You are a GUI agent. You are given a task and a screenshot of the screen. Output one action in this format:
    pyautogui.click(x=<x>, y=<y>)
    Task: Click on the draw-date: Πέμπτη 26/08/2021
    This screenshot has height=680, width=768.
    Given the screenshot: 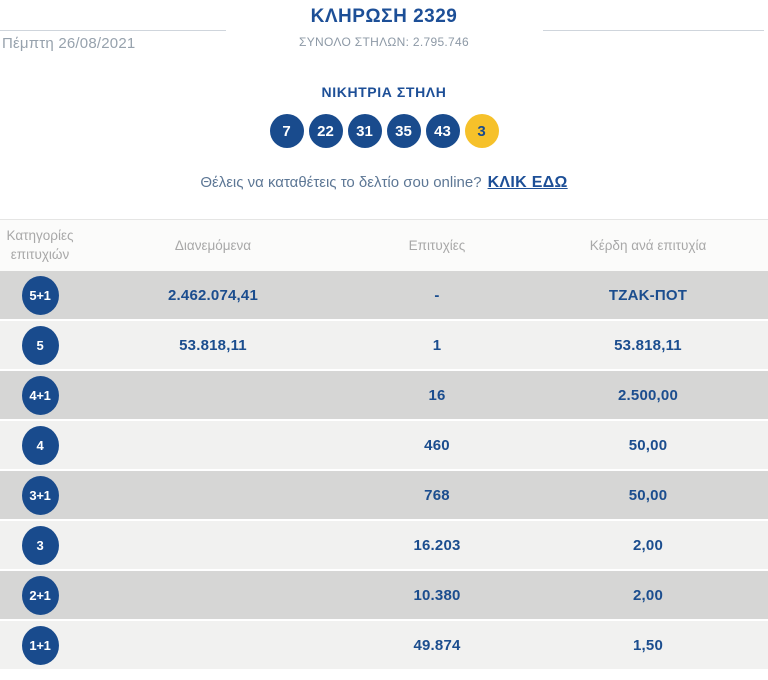 What is the action you would take?
    pyautogui.click(x=69, y=43)
    